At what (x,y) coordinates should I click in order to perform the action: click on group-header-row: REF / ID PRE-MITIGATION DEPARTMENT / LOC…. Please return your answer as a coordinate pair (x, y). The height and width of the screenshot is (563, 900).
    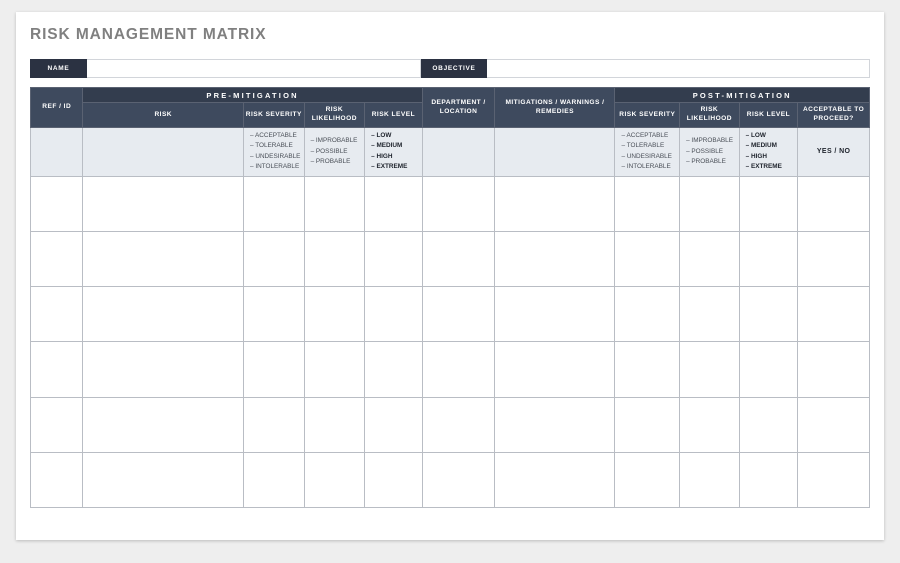
    Looking at the image, I should click on (449, 107).